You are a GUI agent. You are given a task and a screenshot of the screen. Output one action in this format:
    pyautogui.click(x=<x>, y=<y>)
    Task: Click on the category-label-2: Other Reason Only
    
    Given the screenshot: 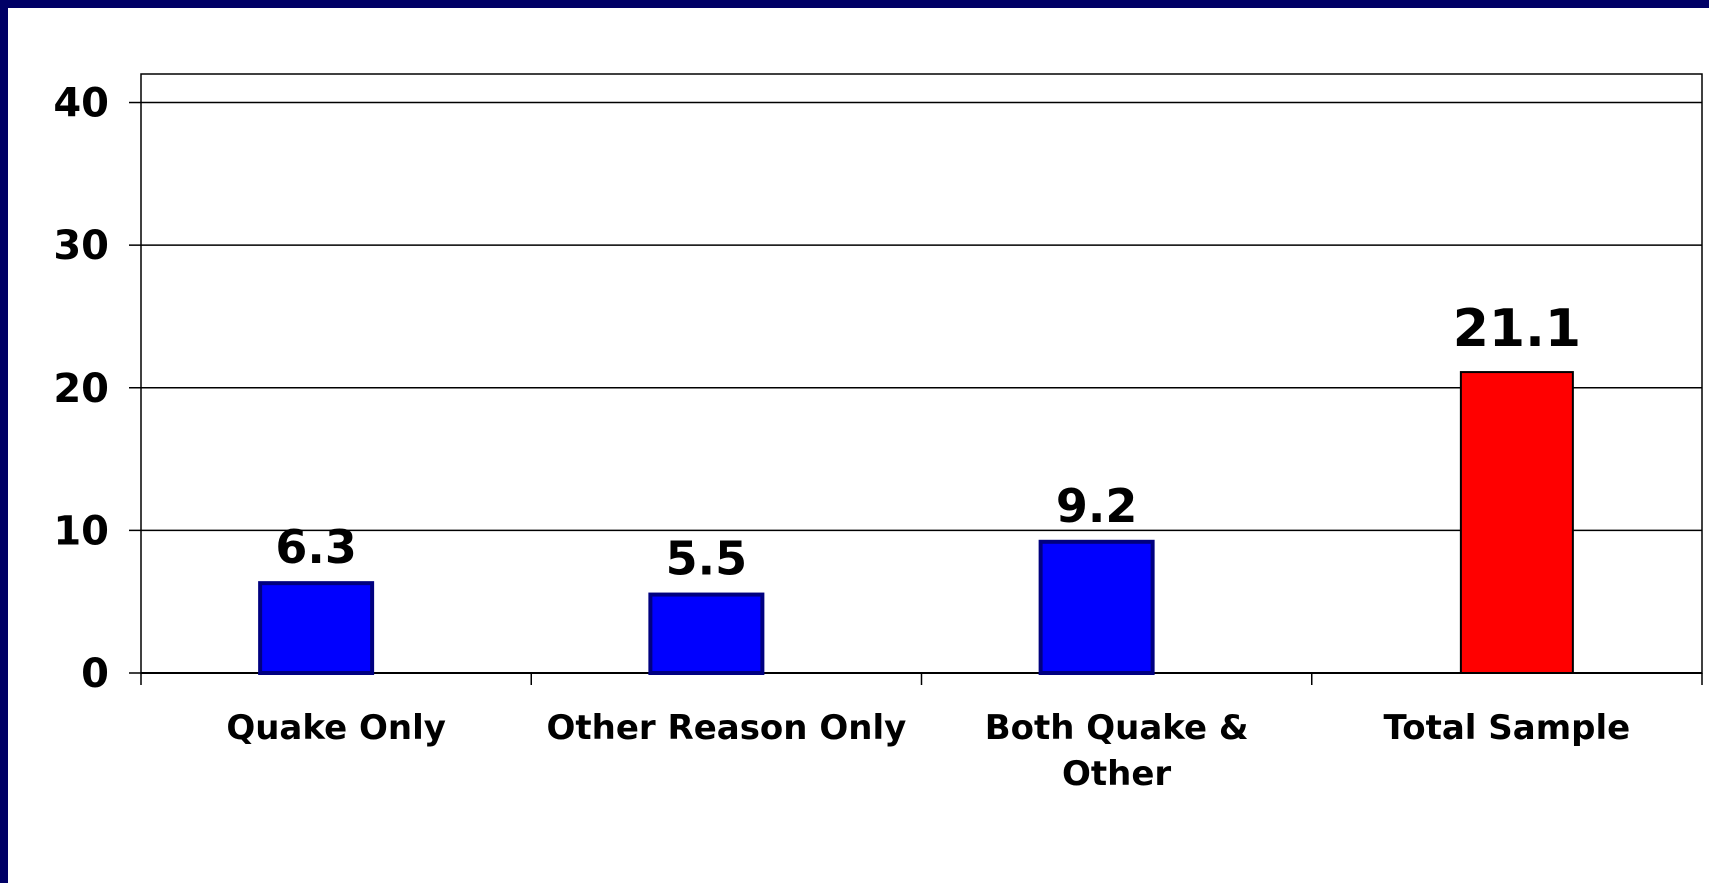 What is the action you would take?
    pyautogui.click(x=726, y=728)
    